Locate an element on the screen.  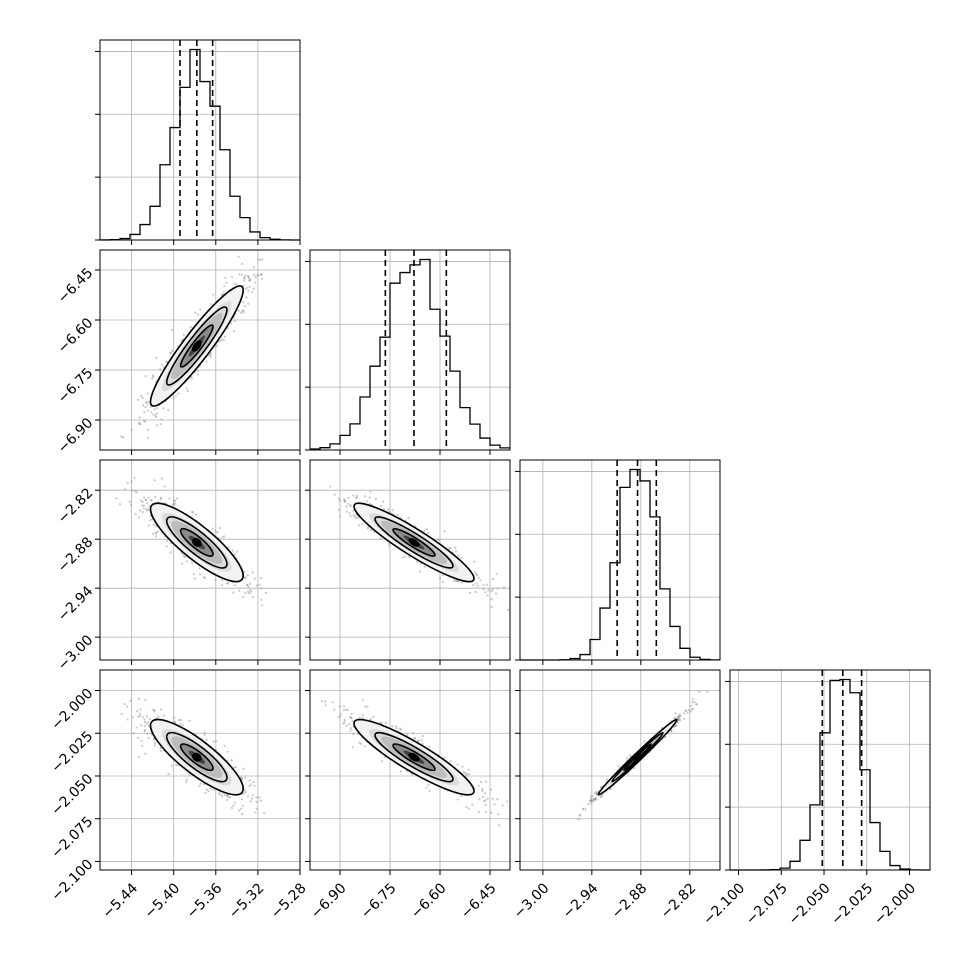
x-tick-label: −5.40 is located at coordinates (163, 901).